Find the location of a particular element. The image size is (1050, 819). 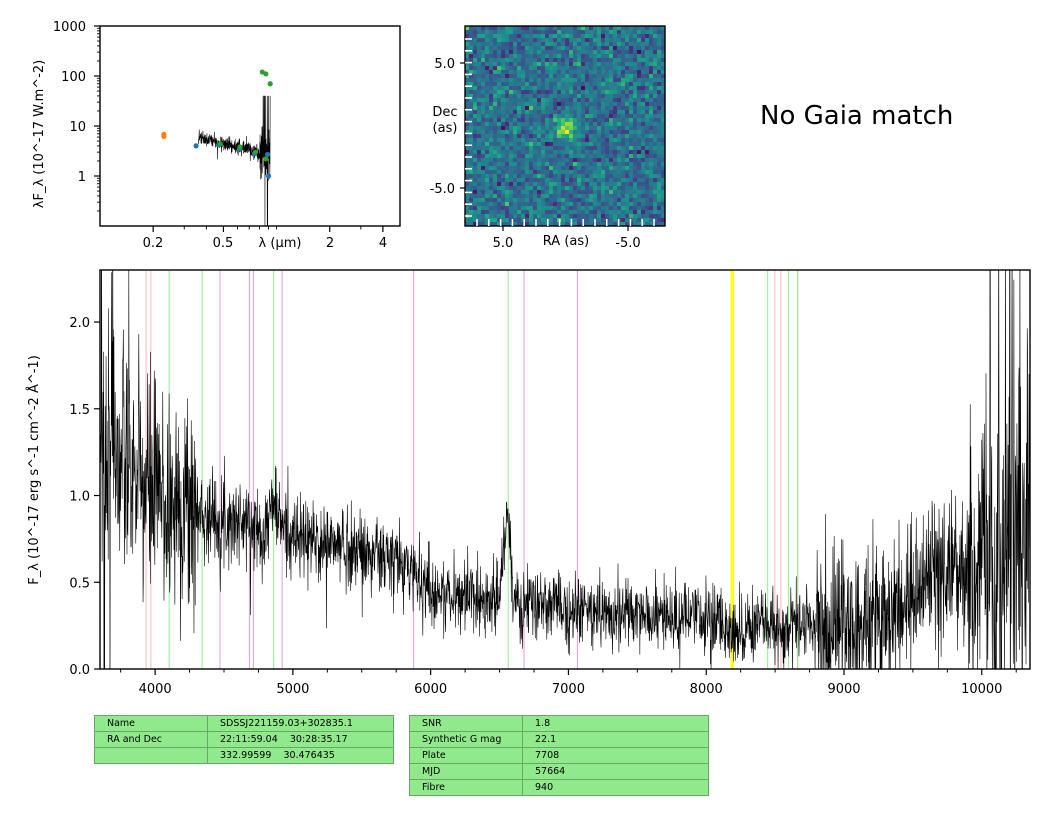

table-row: Plate 7708 is located at coordinates (559, 755).